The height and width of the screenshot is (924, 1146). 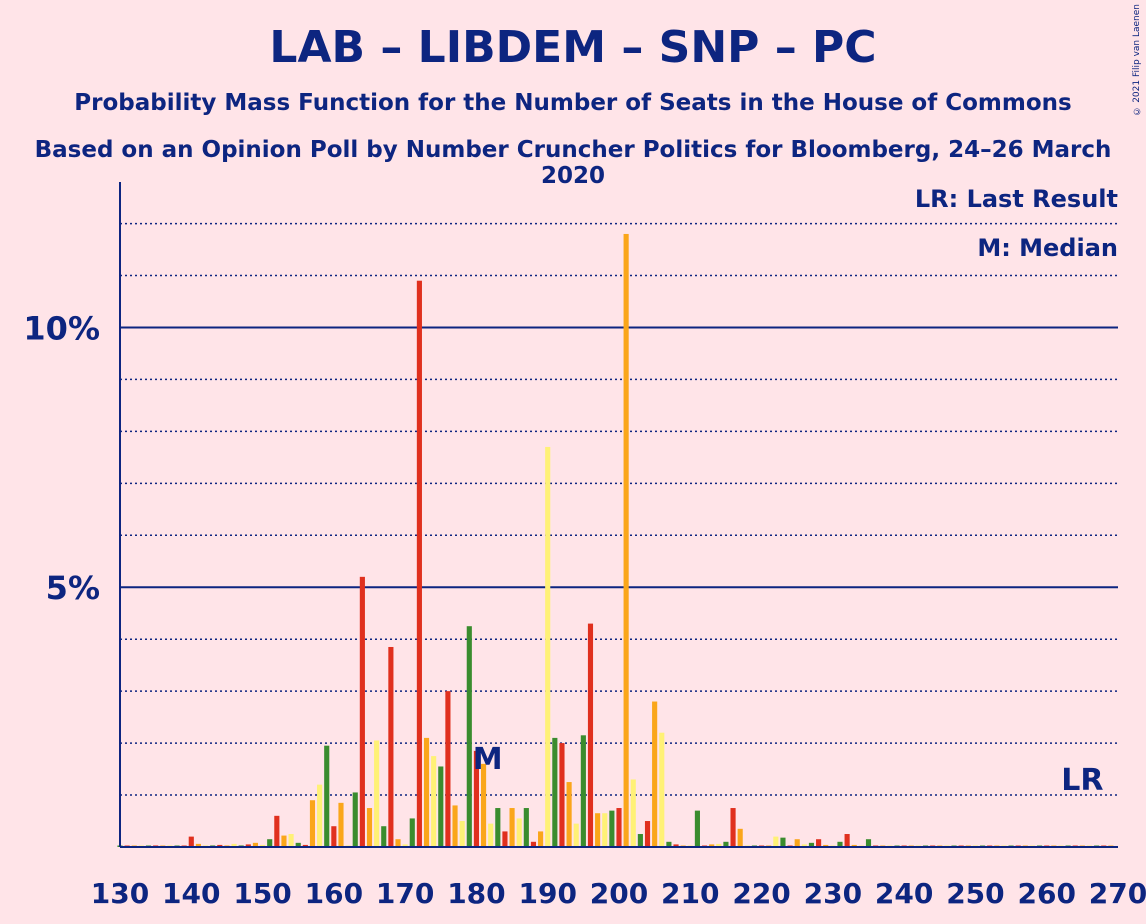 I want to click on legend-median: M: Median, so click(x=1047, y=248).